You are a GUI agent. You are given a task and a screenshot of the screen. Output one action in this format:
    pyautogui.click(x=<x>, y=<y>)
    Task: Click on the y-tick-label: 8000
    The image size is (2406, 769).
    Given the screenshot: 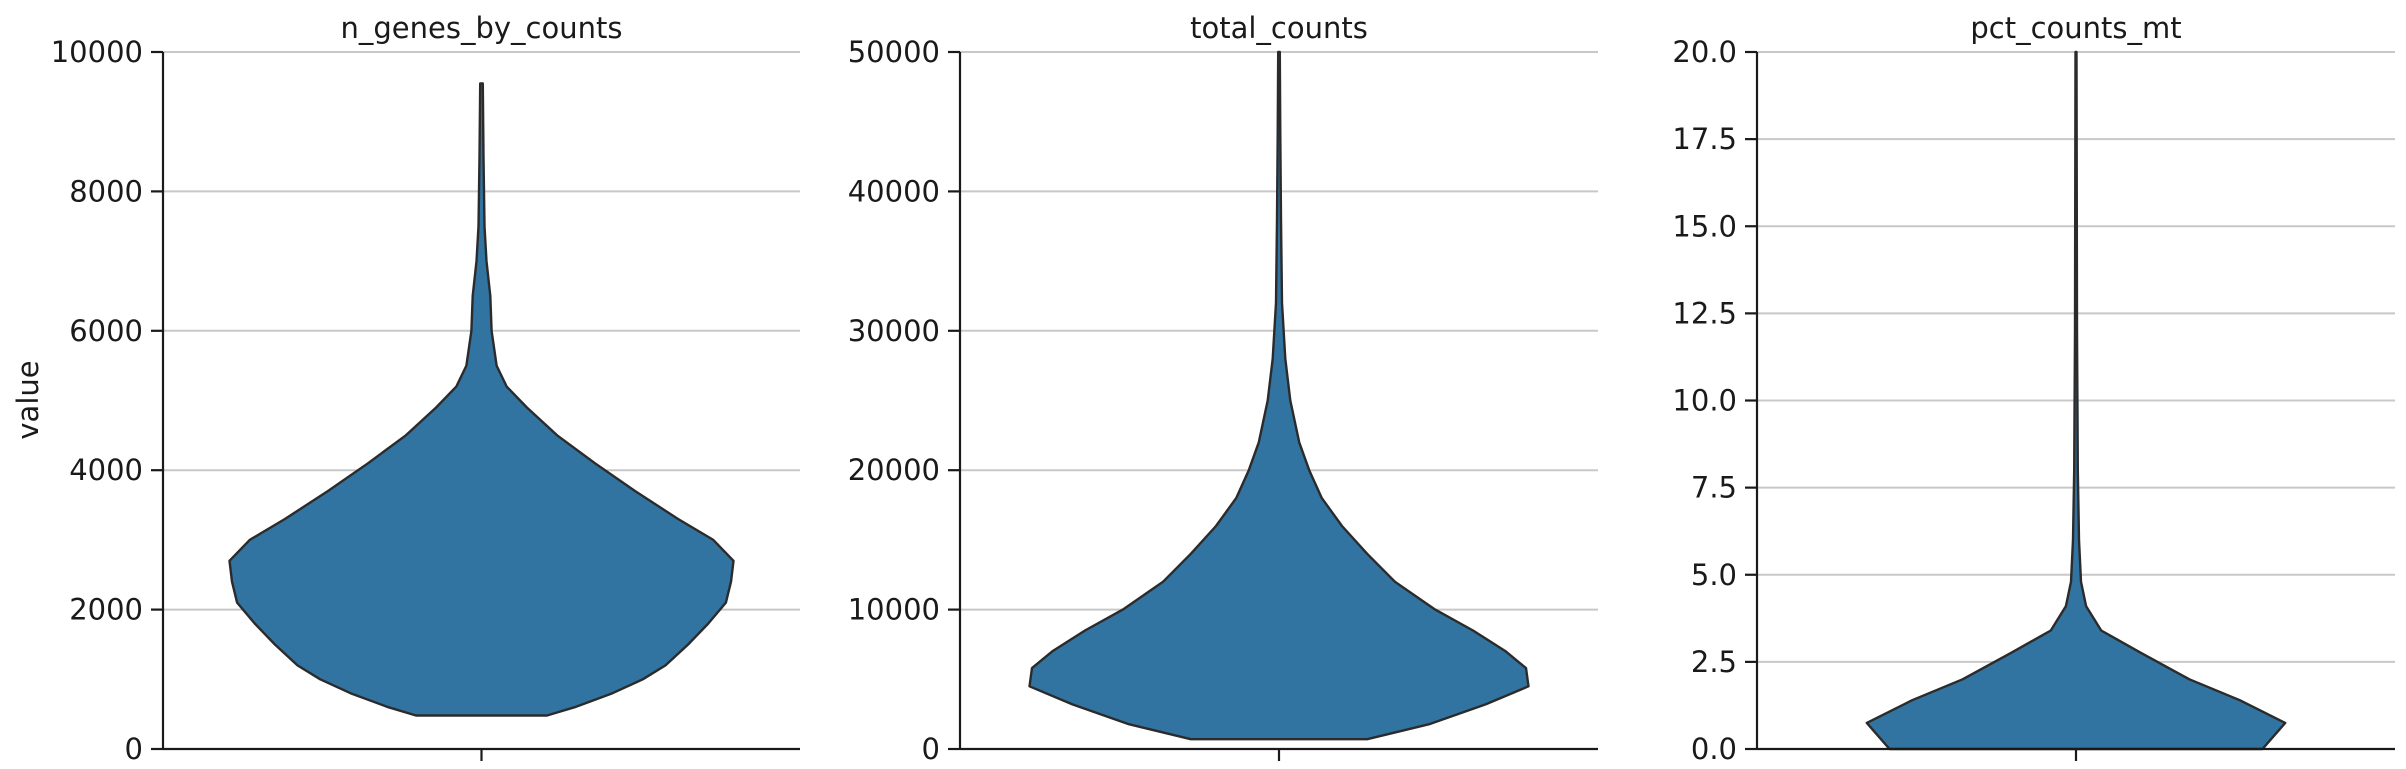 What is the action you would take?
    pyautogui.click(x=106, y=191)
    